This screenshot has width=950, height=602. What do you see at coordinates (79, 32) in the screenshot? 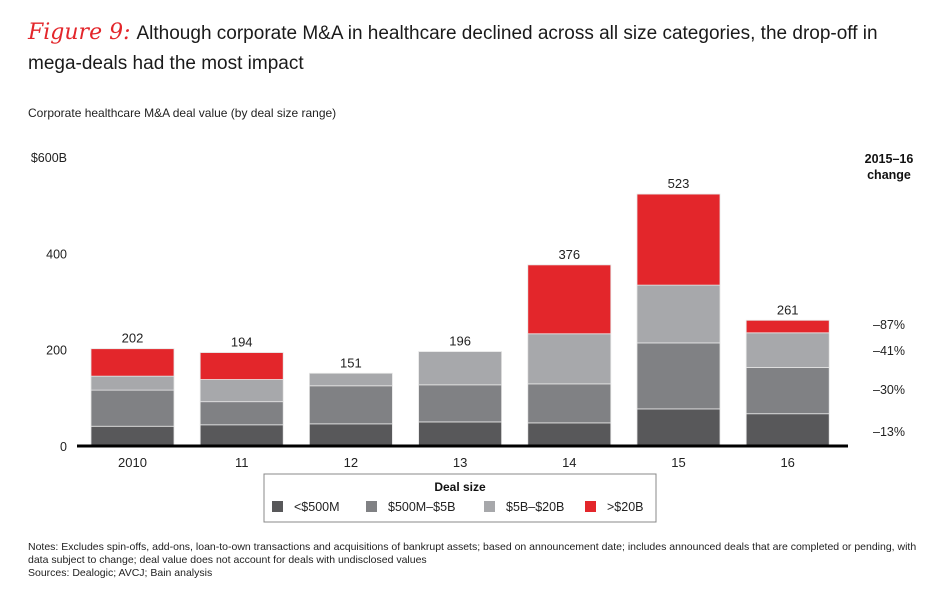
I see `figure-label: Figure 9:` at bounding box center [79, 32].